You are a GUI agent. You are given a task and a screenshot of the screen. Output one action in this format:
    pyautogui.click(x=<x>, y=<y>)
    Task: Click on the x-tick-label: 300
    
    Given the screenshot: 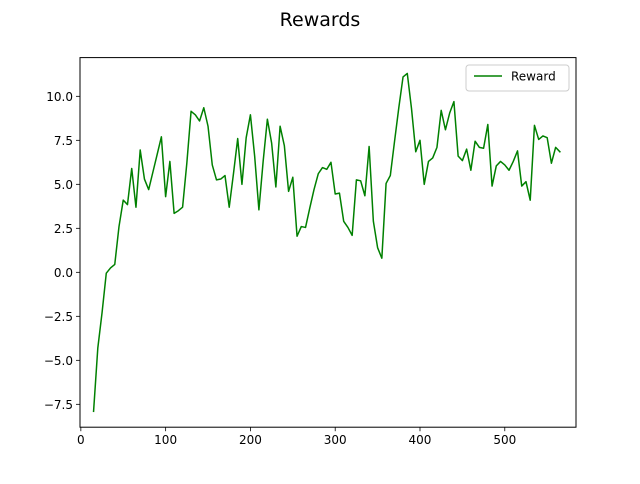 What is the action you would take?
    pyautogui.click(x=335, y=440)
    